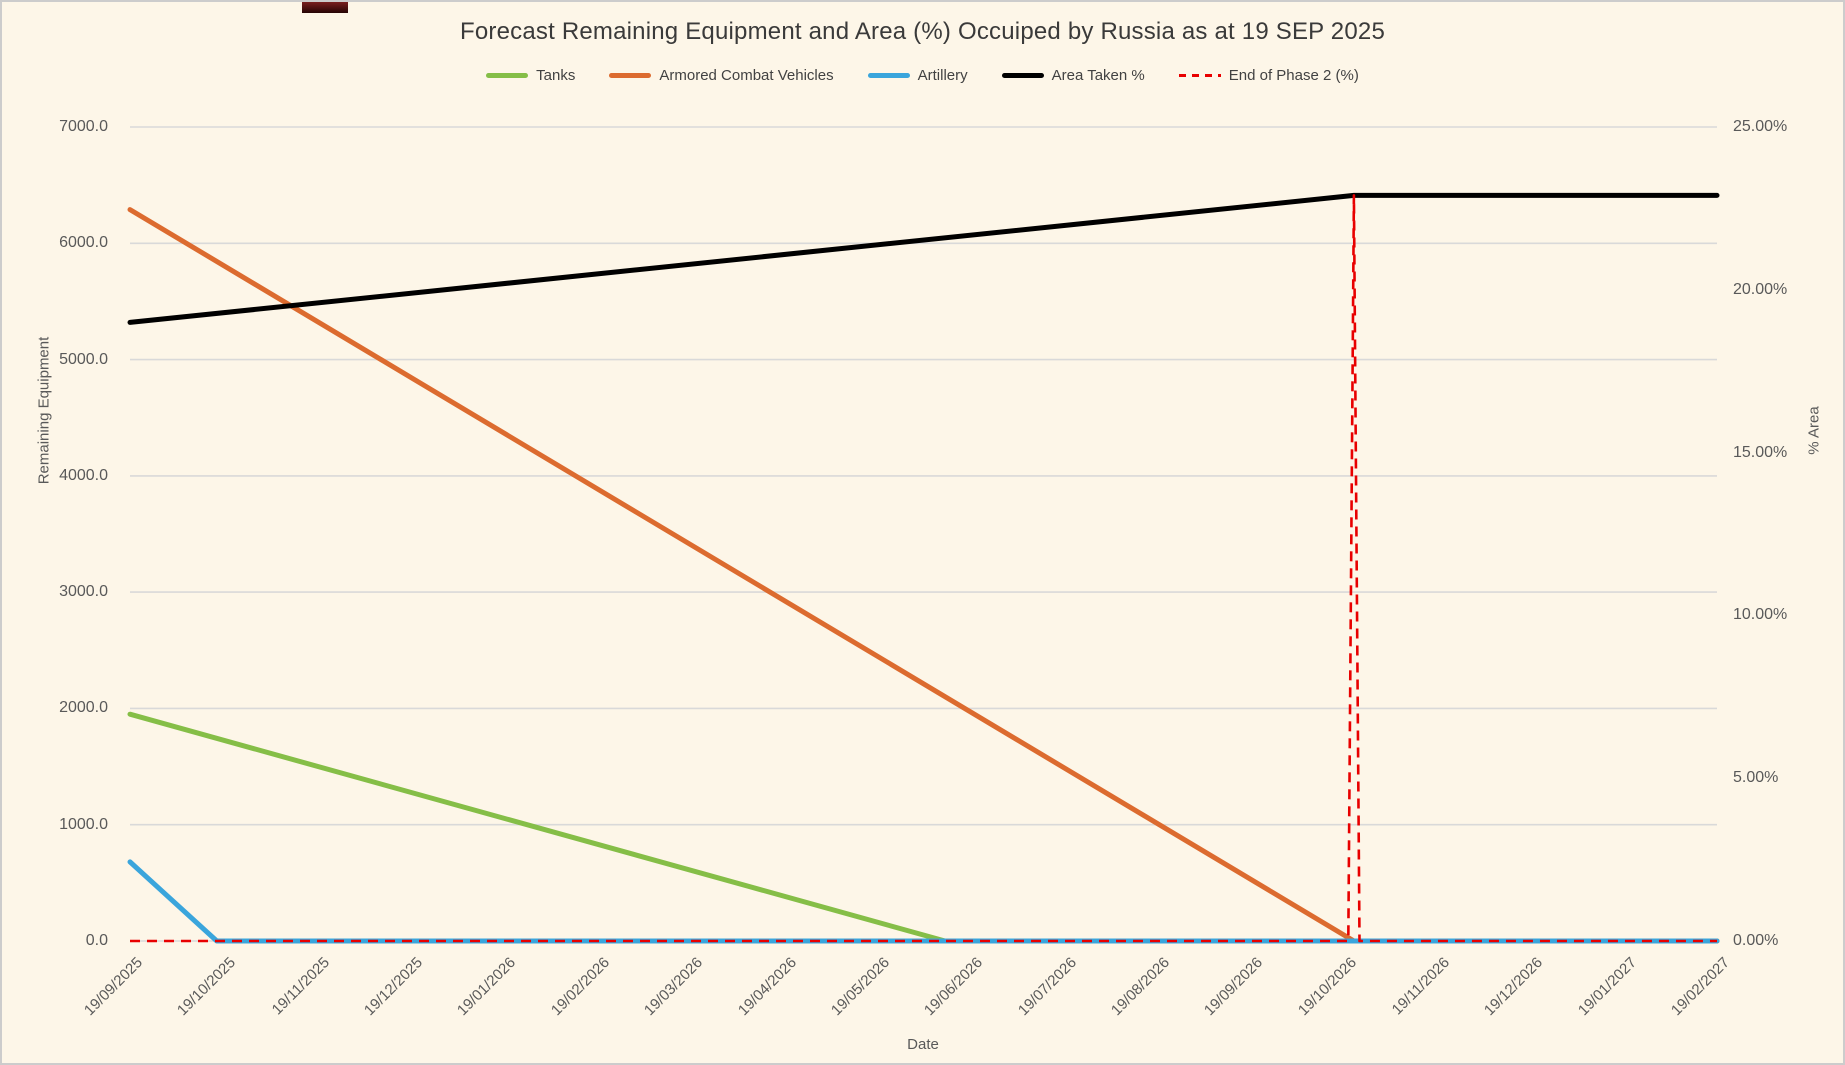  What do you see at coordinates (83, 126) in the screenshot?
I see `y-axis-left-tick-label: 7000.0` at bounding box center [83, 126].